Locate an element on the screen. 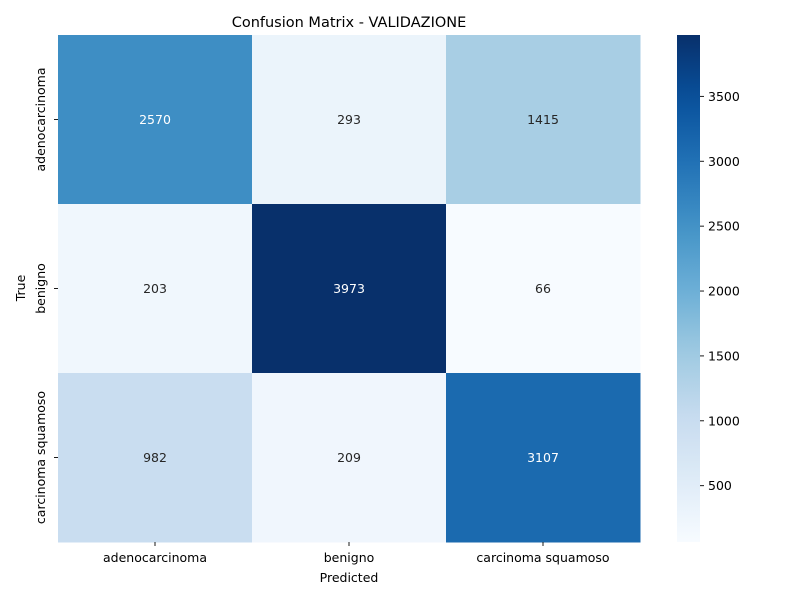 The width and height of the screenshot is (800, 605). heatmap-cell-adenocarcinoma-benigno is located at coordinates (349, 120).